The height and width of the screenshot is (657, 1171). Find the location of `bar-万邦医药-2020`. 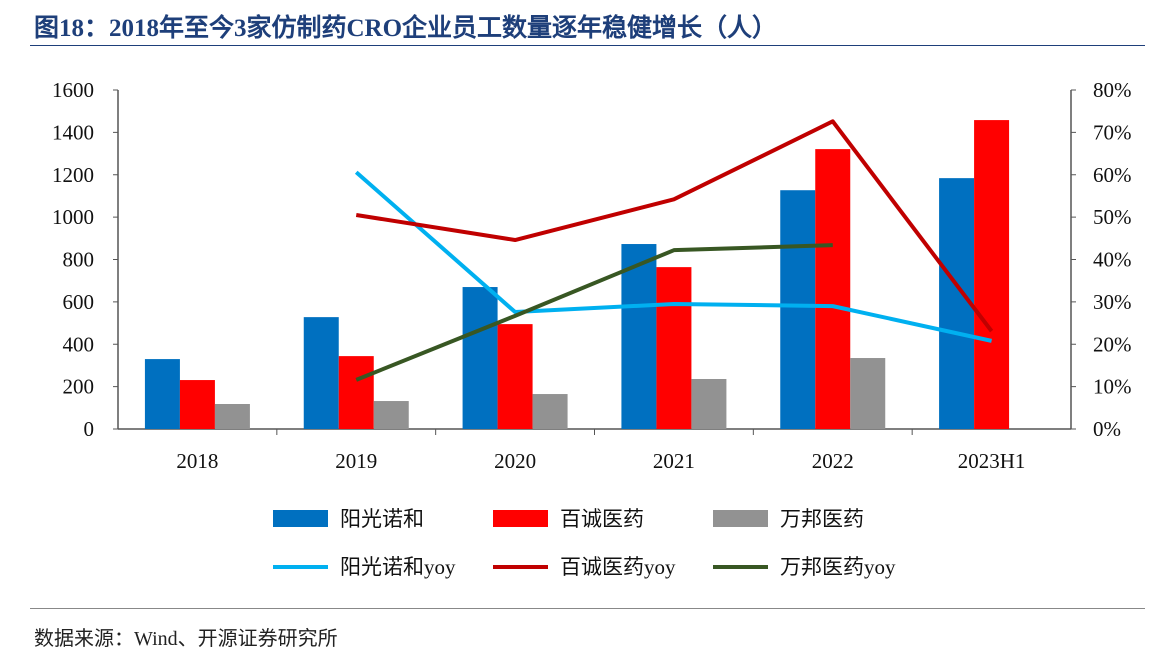

bar-万邦医药-2020 is located at coordinates (550, 411).